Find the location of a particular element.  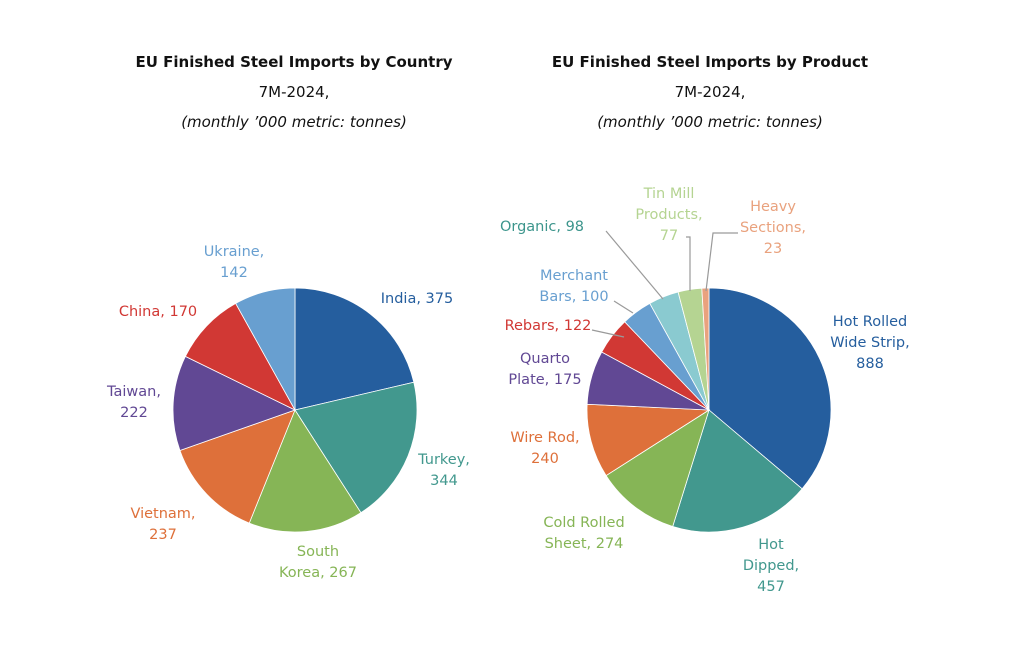

product-slice-heavy-sections is located at coordinates (705, 349).